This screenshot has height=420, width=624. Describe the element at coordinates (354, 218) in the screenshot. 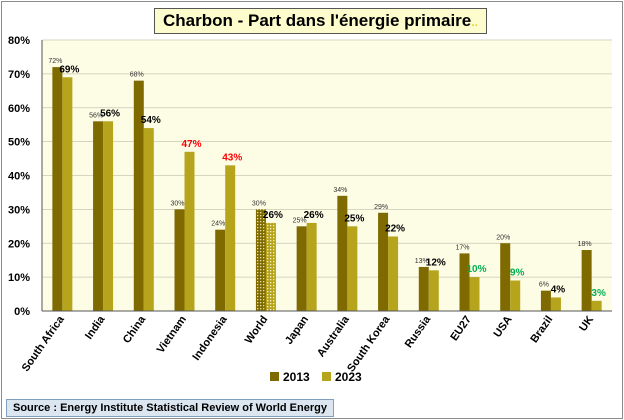

I see `data-label-2023: 25%` at that location.